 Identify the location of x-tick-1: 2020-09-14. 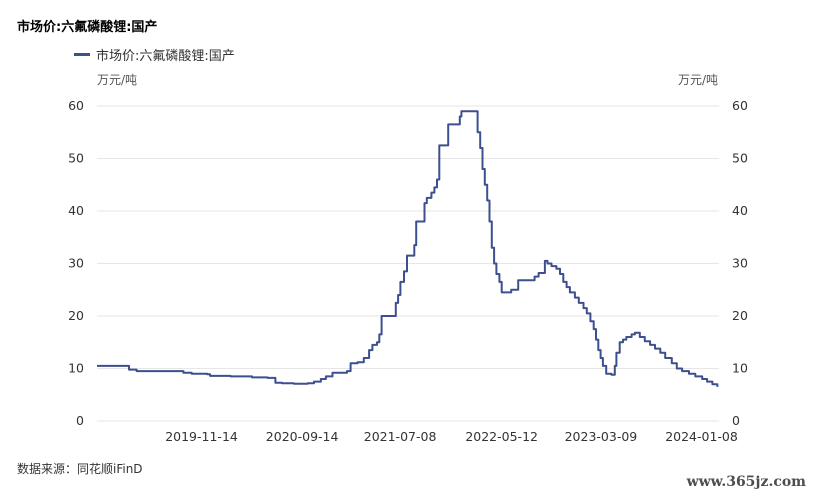
(302, 436).